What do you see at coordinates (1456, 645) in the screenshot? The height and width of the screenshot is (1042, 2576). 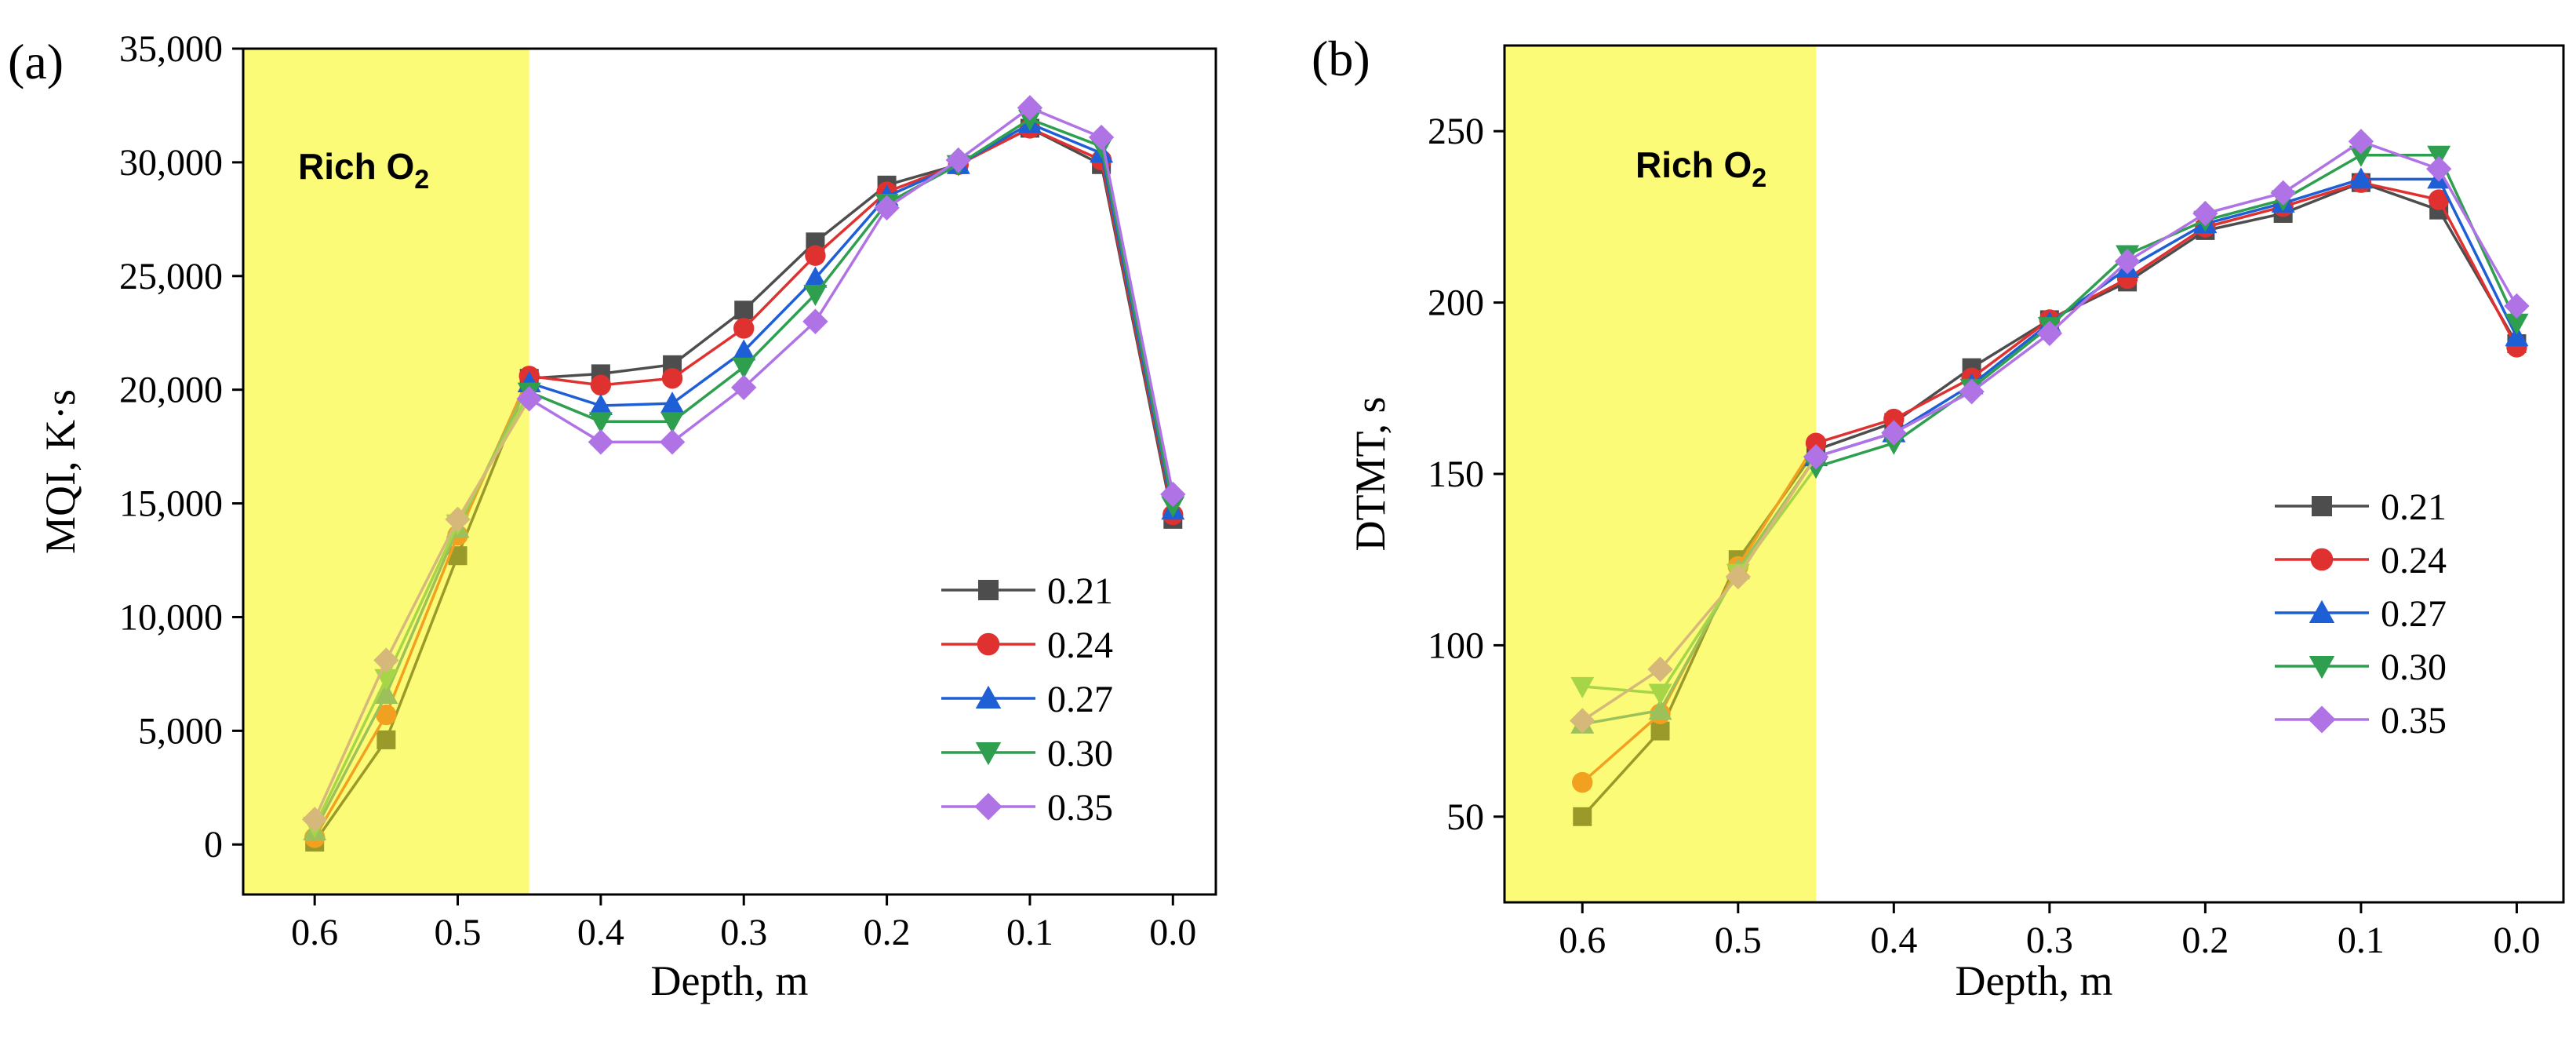 I see `y-tick-label: 100` at bounding box center [1456, 645].